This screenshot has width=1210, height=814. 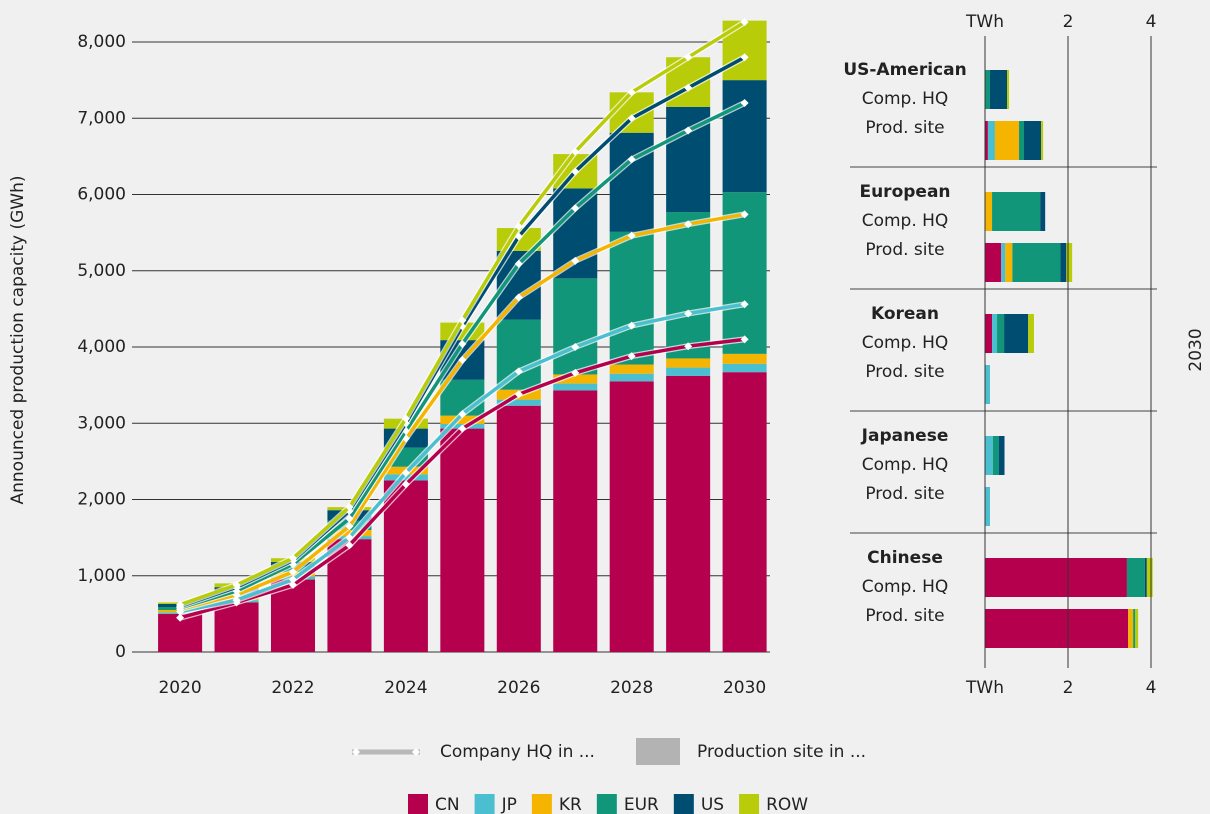 I want to click on x-tick-label: 2024, so click(x=405, y=688).